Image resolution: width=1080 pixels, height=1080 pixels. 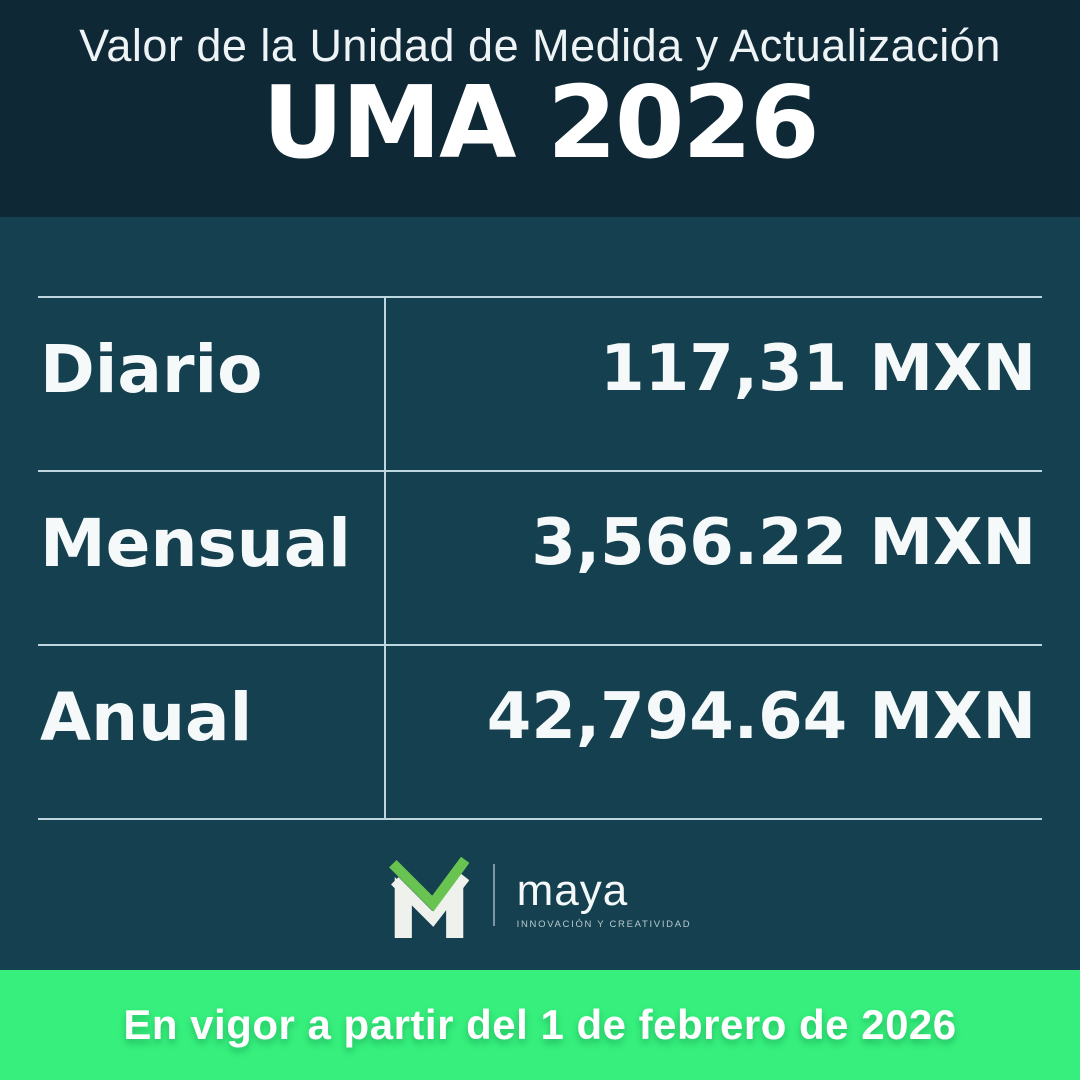 I want to click on logo-tagline: INNOVACIÓN Y CREATIVIDAD, so click(x=604, y=924).